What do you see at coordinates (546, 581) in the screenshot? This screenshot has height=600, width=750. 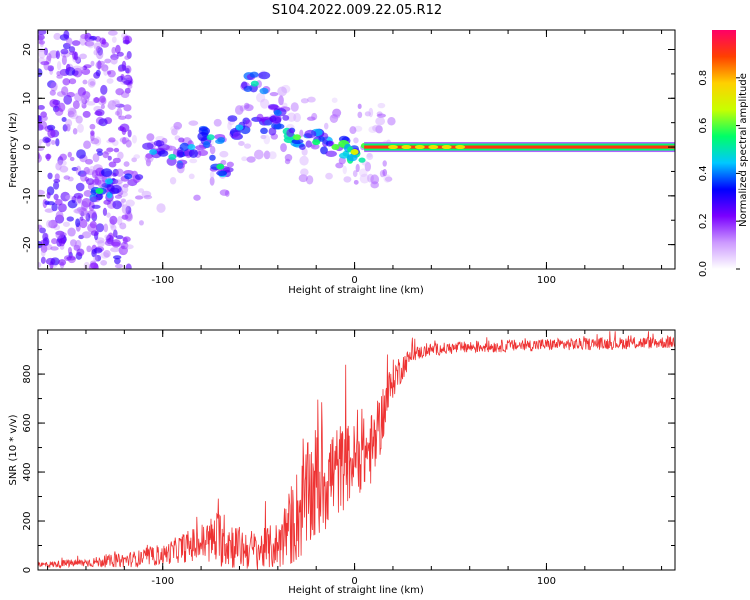 I see `snr-xtick-label: 100` at bounding box center [546, 581].